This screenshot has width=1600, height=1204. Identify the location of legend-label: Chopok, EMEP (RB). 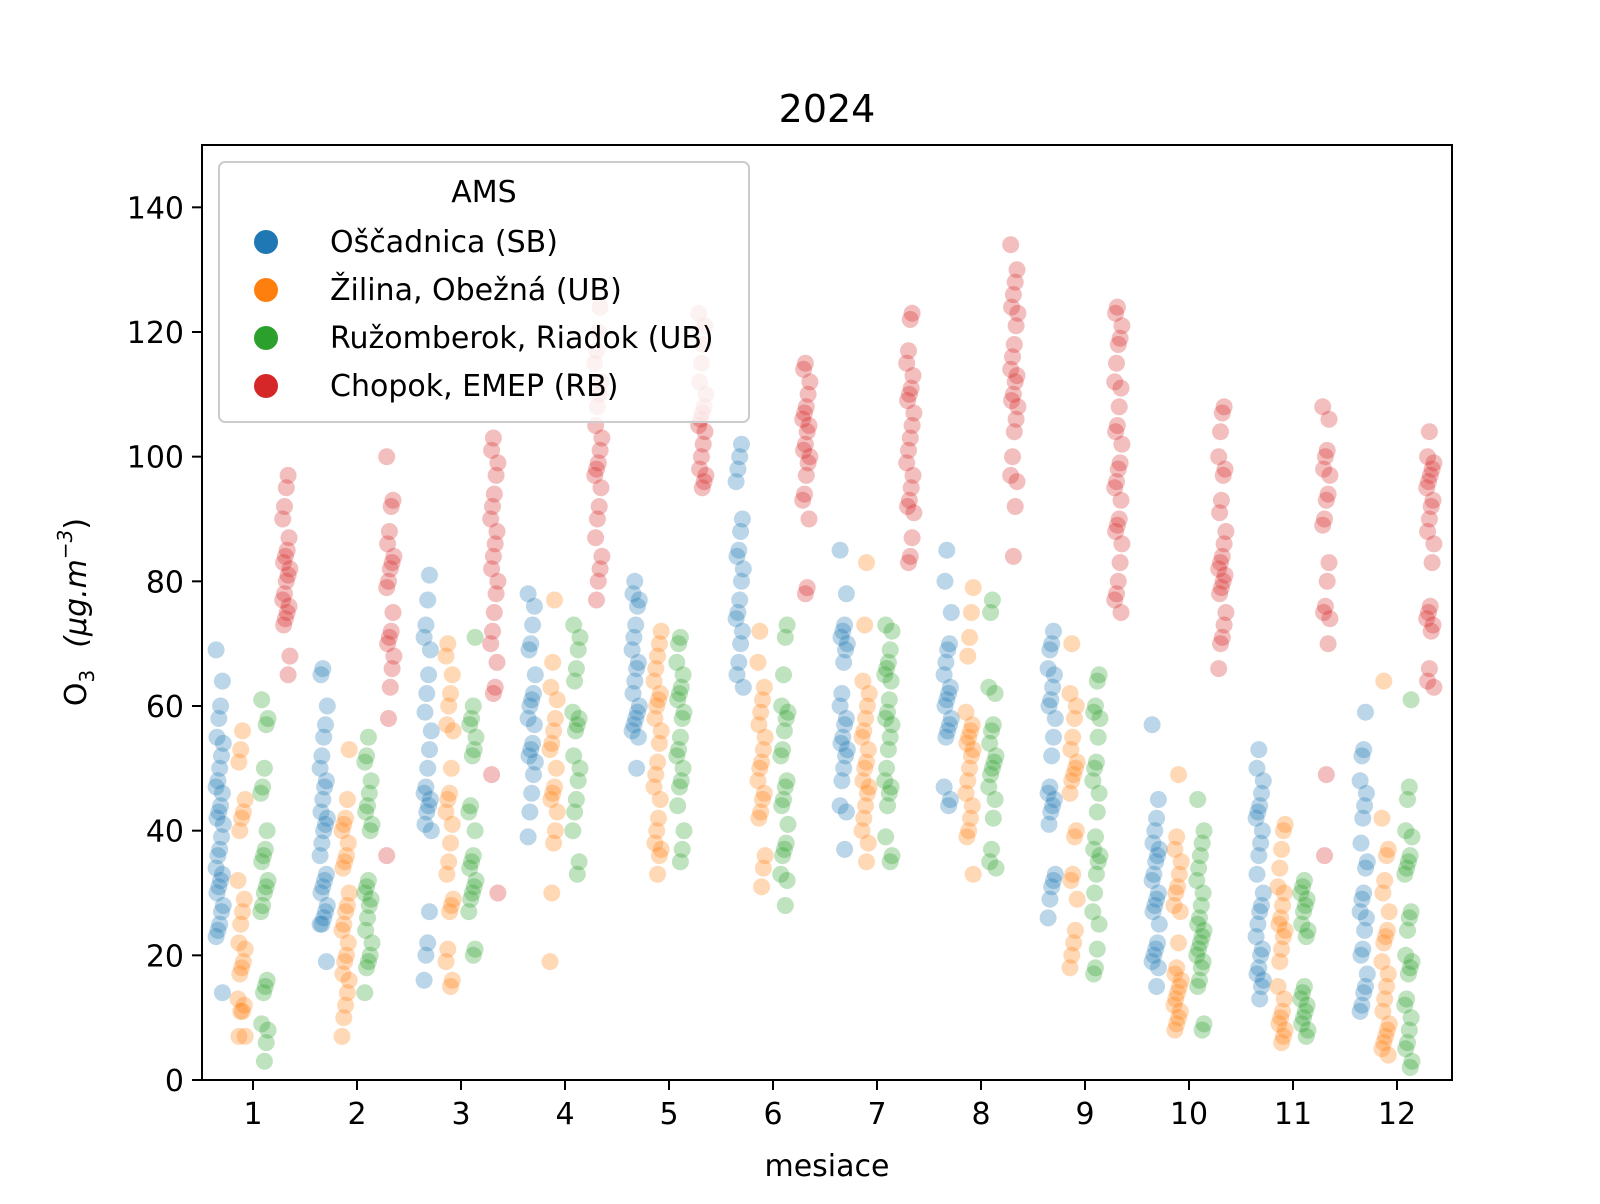
(474, 386).